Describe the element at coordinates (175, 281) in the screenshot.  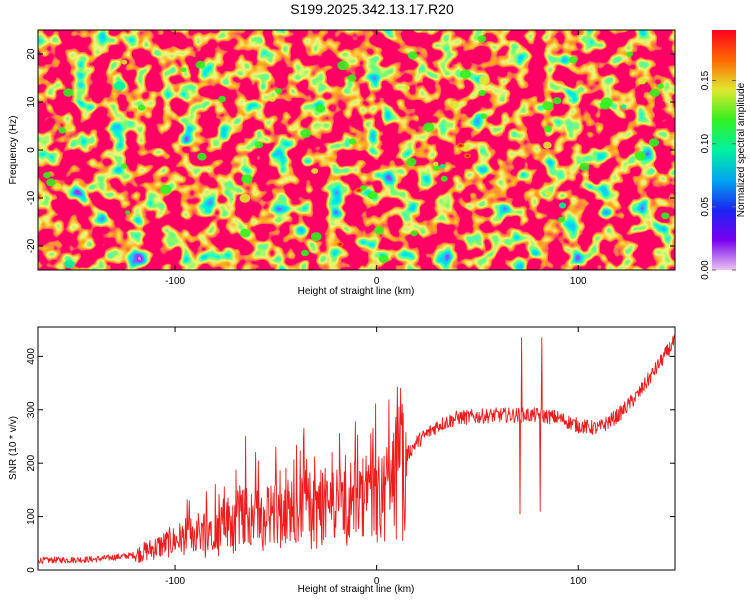
I see `spectrogram-xtick-label: -100` at that location.